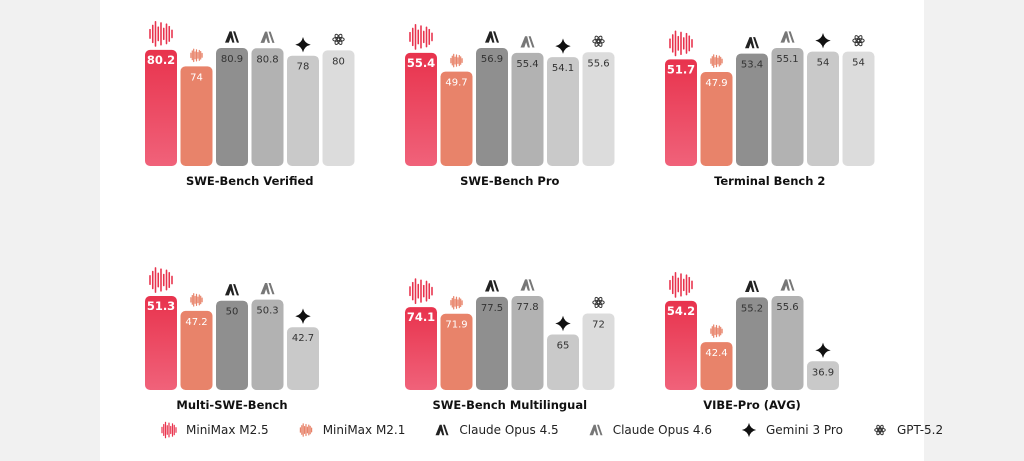 This screenshot has height=461, width=1024. I want to click on bar-value-label: 50.3, so click(267, 311).